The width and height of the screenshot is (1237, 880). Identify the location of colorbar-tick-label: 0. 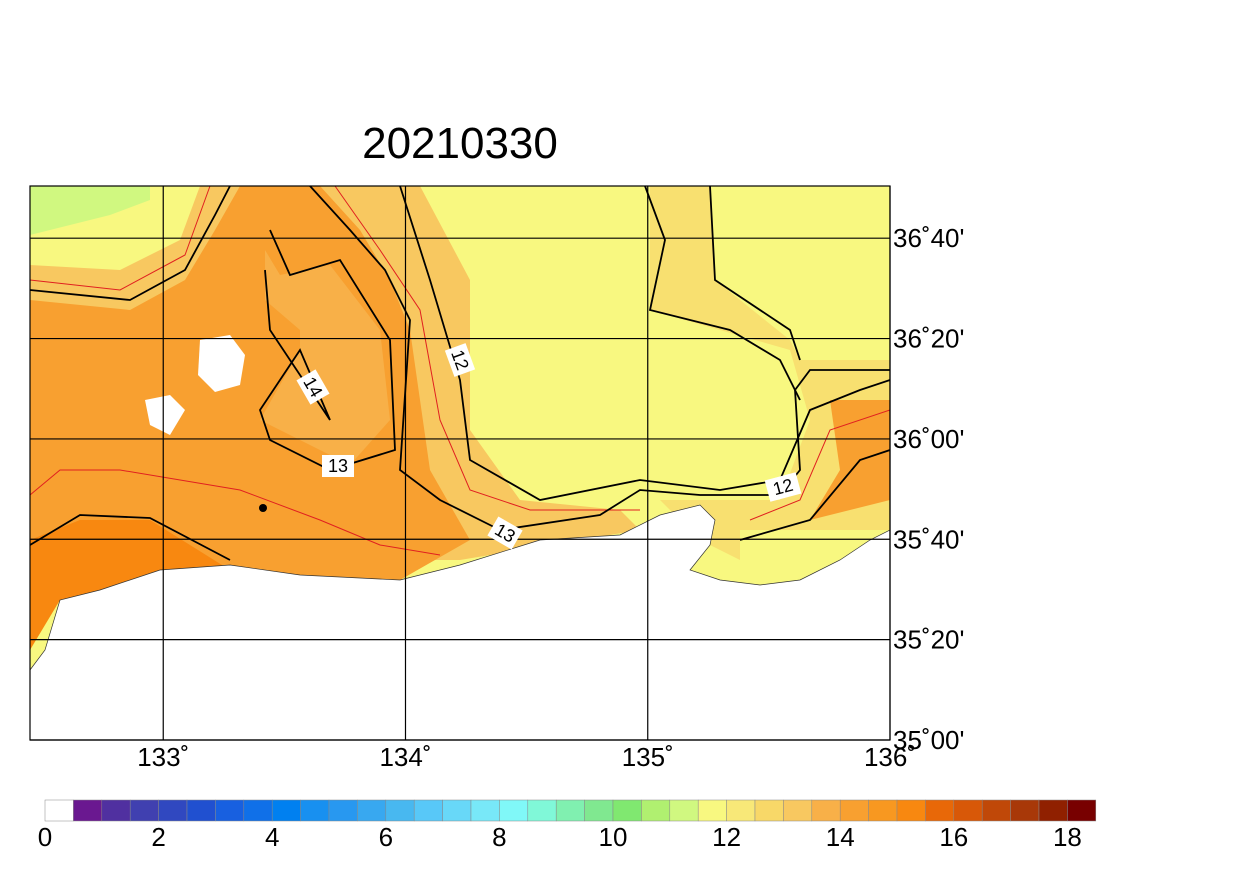
(45, 837).